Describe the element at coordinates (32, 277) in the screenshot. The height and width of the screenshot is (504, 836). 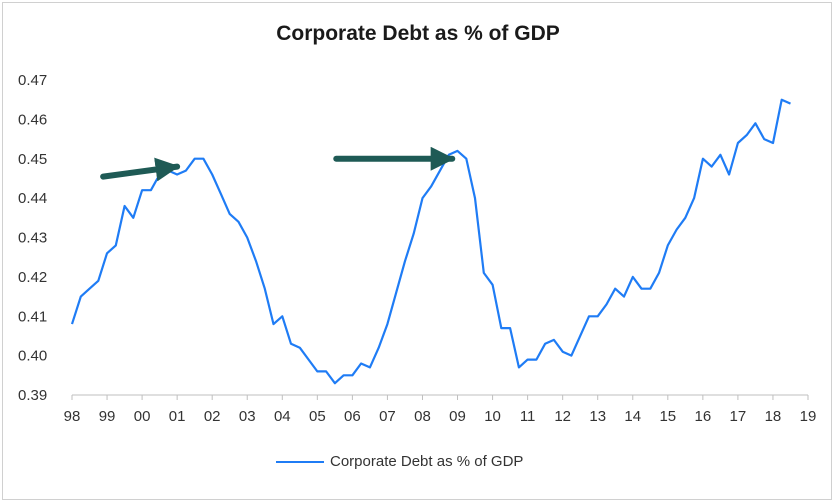
I see `y-tick-label: 0.42` at that location.